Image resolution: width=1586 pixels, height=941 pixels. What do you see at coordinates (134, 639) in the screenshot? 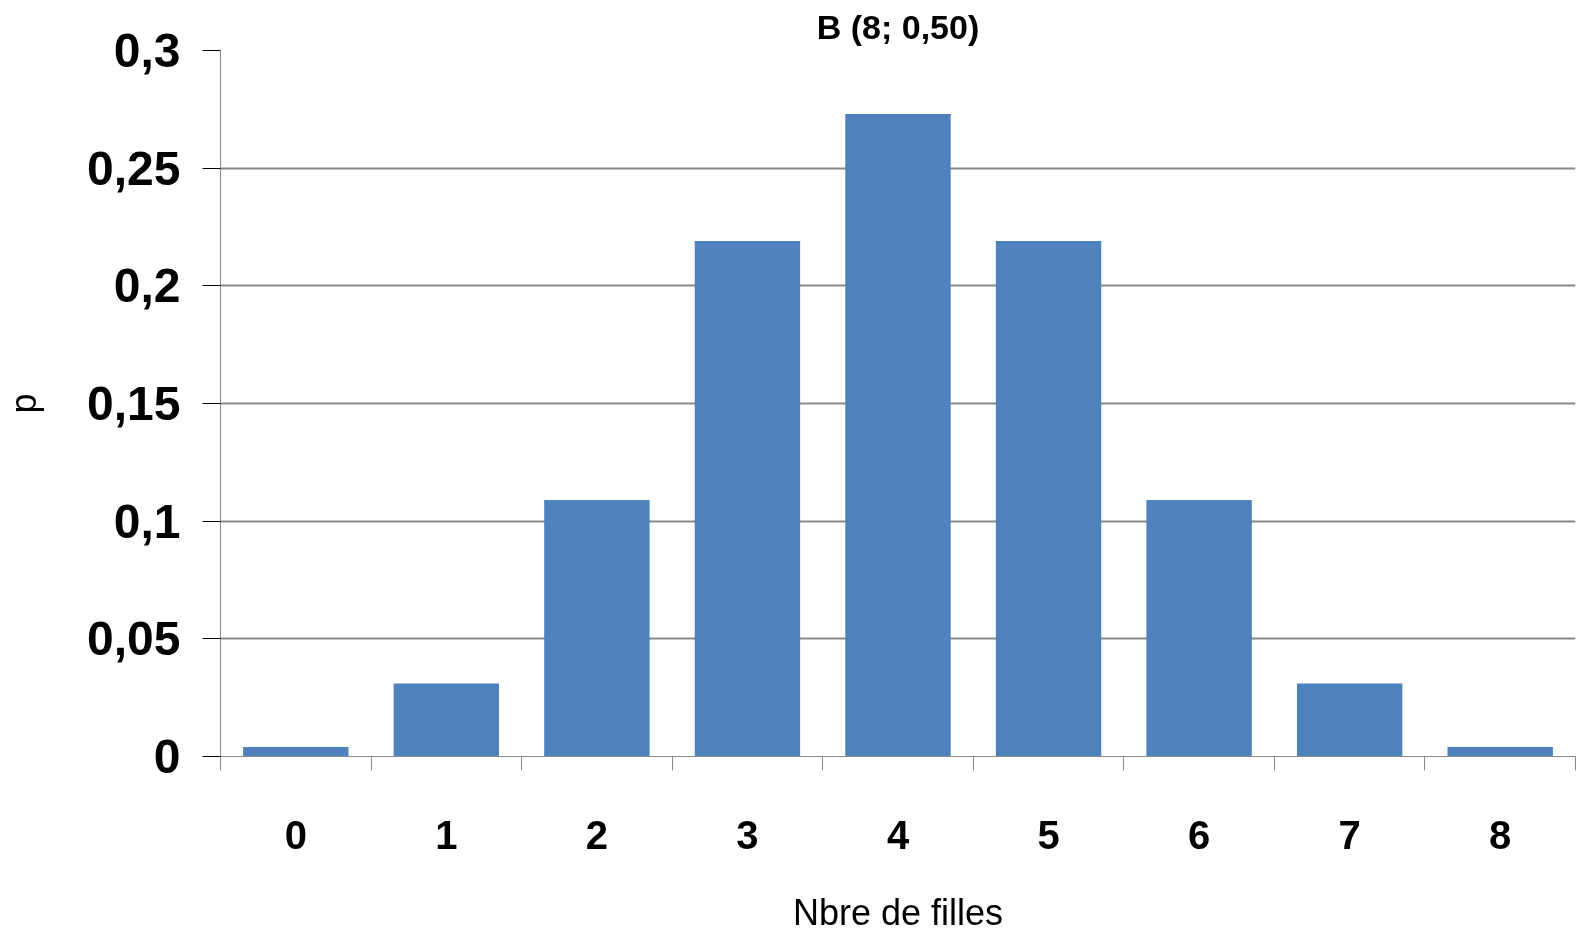
I see `y-tick-label: 0,05` at bounding box center [134, 639].